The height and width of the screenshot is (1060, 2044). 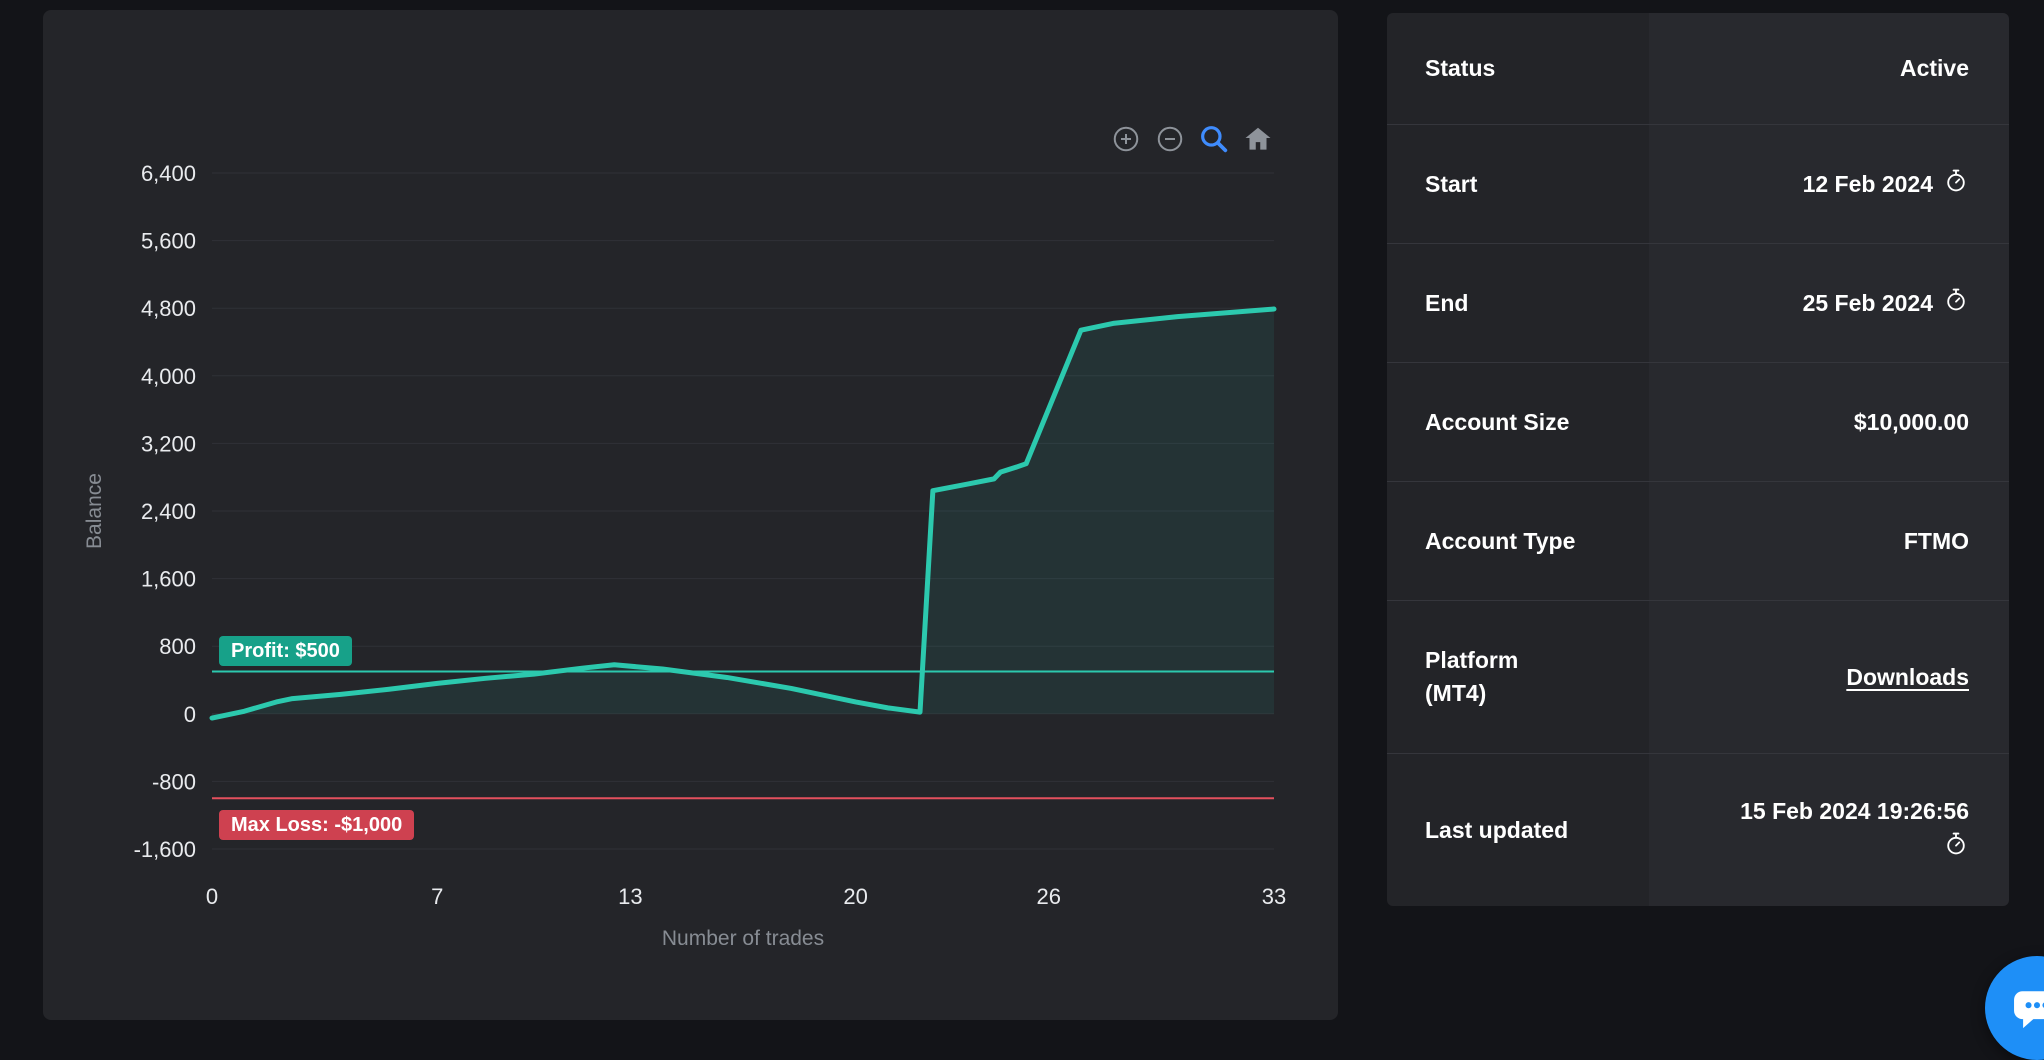 I want to click on row-value: 15 Feb 2024 19:26:56, so click(x=1854, y=810).